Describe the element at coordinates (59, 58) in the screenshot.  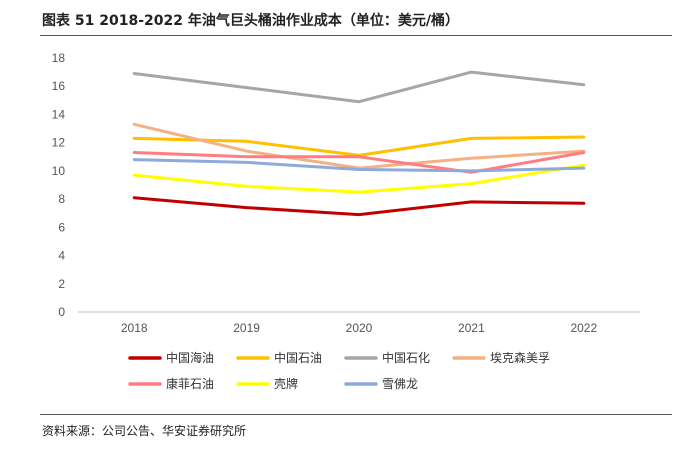
I see `y-tick-label: 18` at that location.